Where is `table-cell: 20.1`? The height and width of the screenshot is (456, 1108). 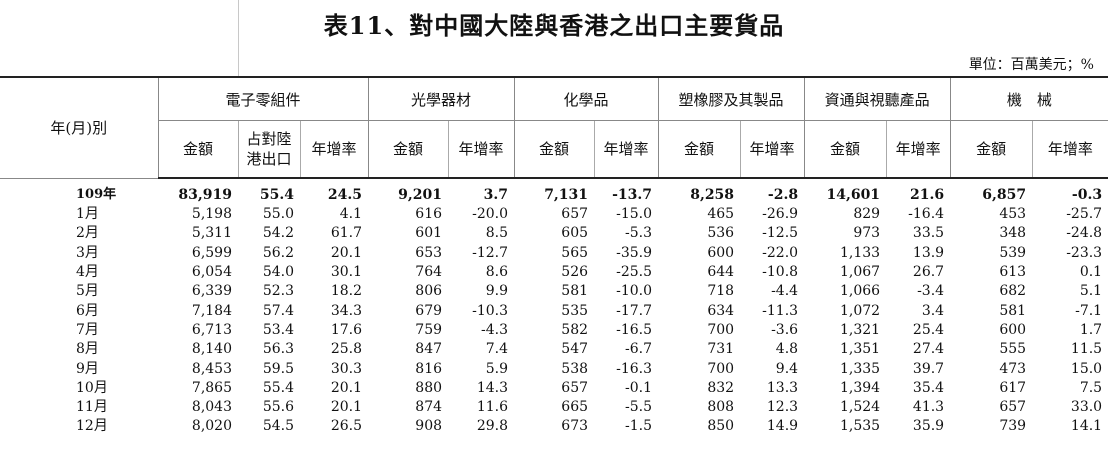 table-cell: 20.1 is located at coordinates (346, 252).